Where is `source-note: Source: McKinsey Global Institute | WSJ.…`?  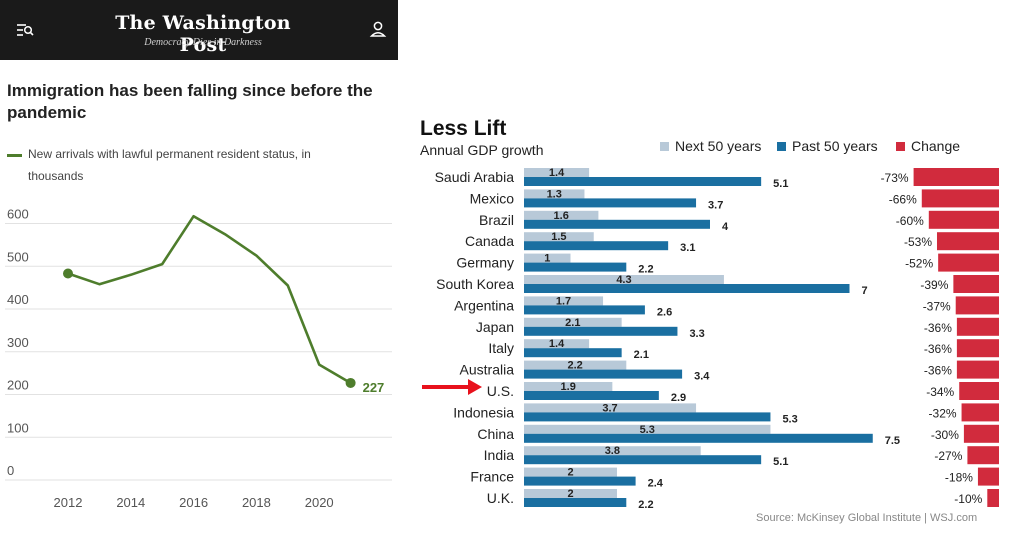
source-note: Source: McKinsey Global Institute | WSJ.… is located at coordinates (867, 518).